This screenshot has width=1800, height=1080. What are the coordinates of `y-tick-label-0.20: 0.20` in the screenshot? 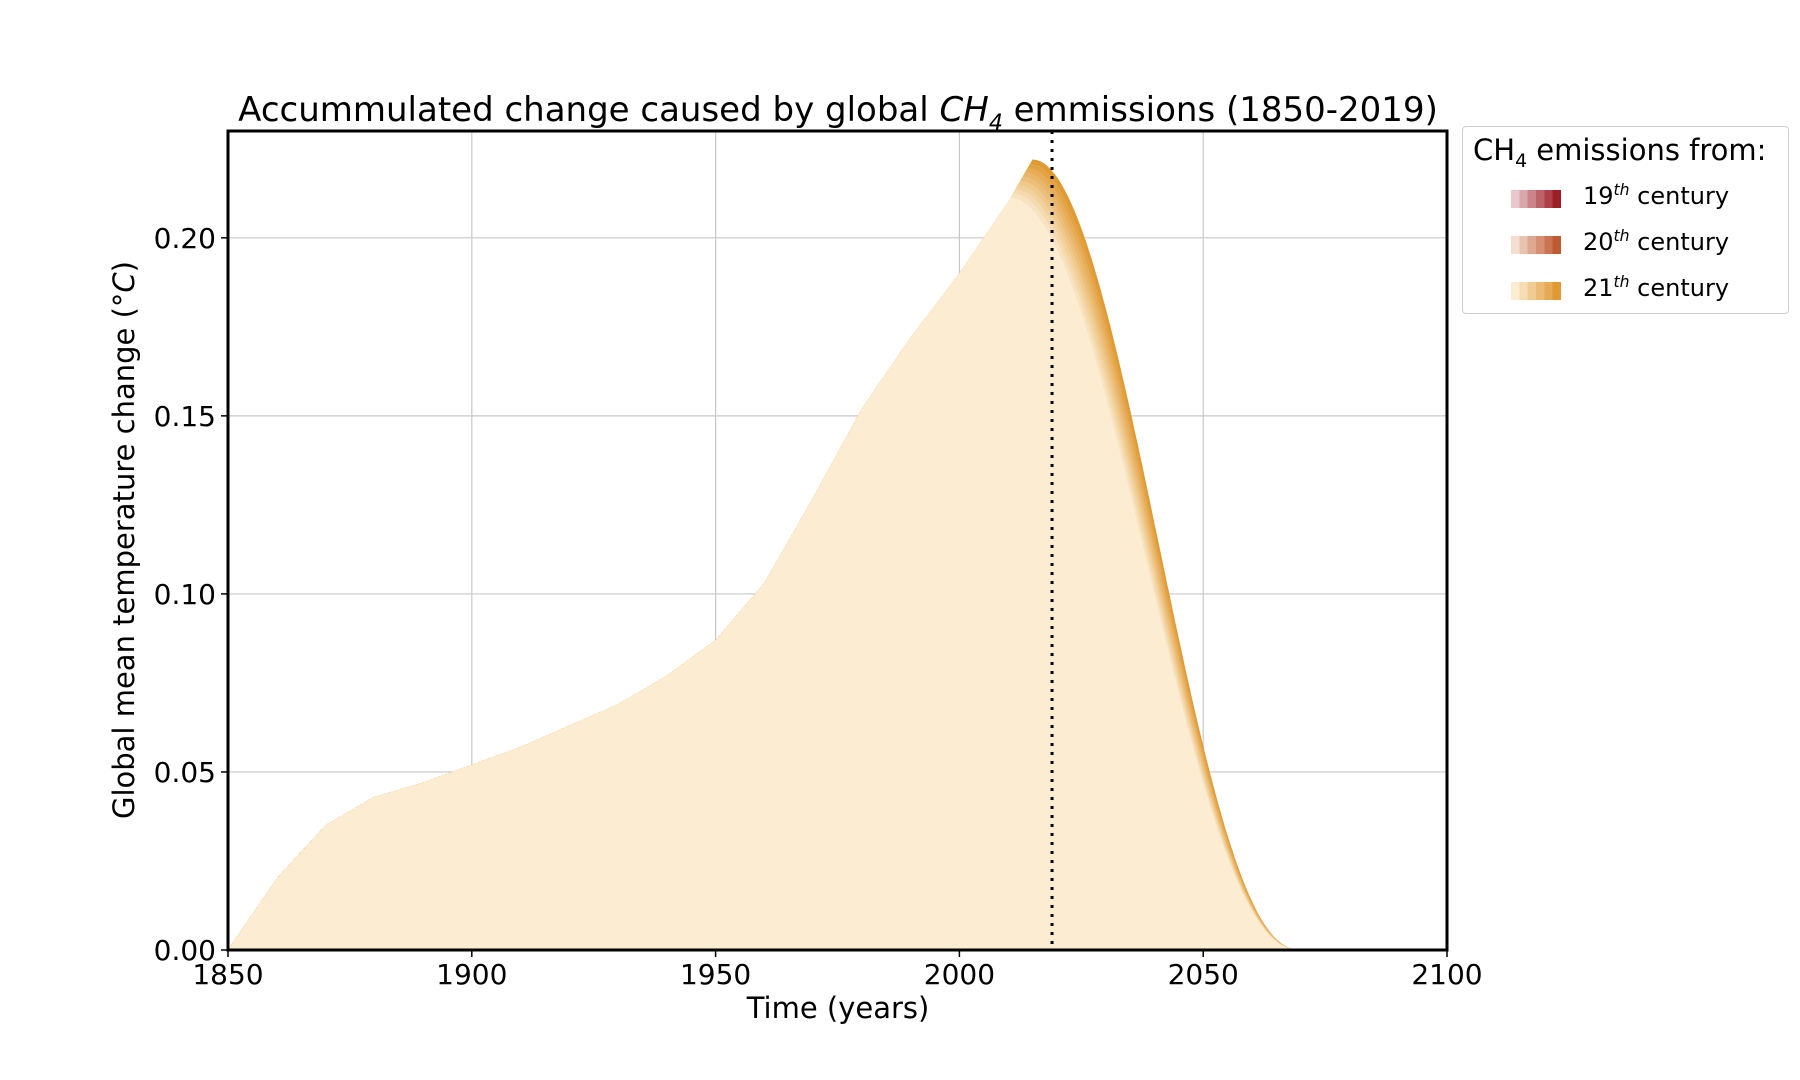 It's located at (185, 238).